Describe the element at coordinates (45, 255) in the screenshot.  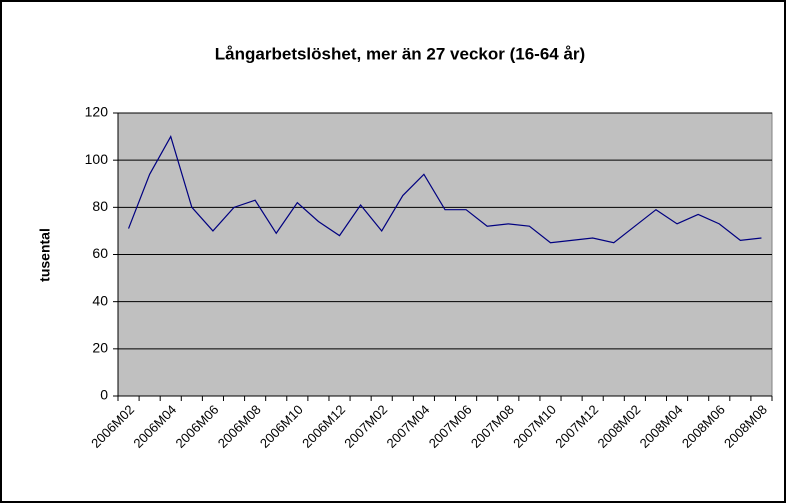
I see `y-axis-label: tusental` at that location.